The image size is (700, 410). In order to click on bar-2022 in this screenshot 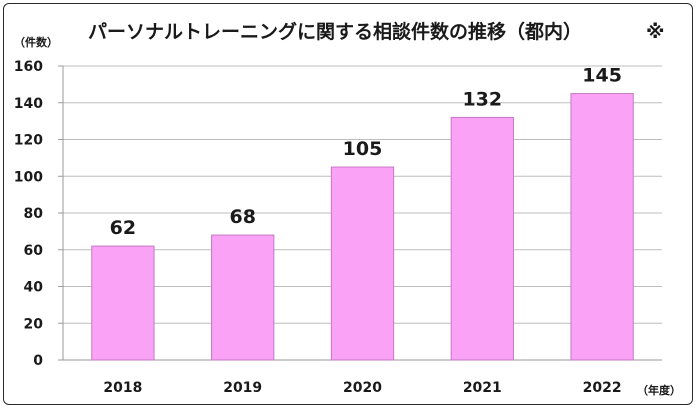, I will do `click(602, 227)`.